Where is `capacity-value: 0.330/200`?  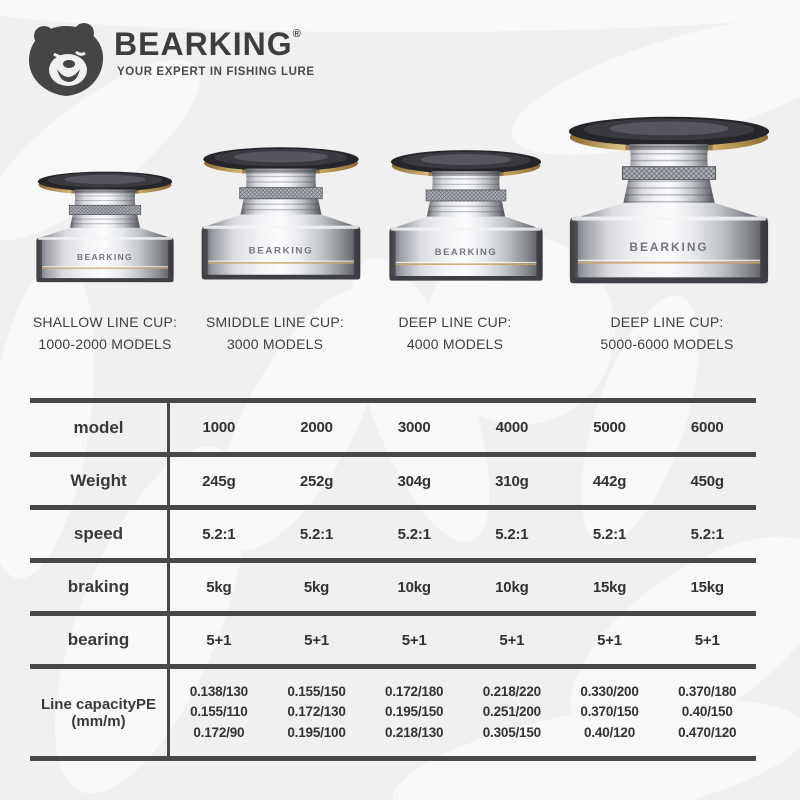 capacity-value: 0.330/200 is located at coordinates (609, 692).